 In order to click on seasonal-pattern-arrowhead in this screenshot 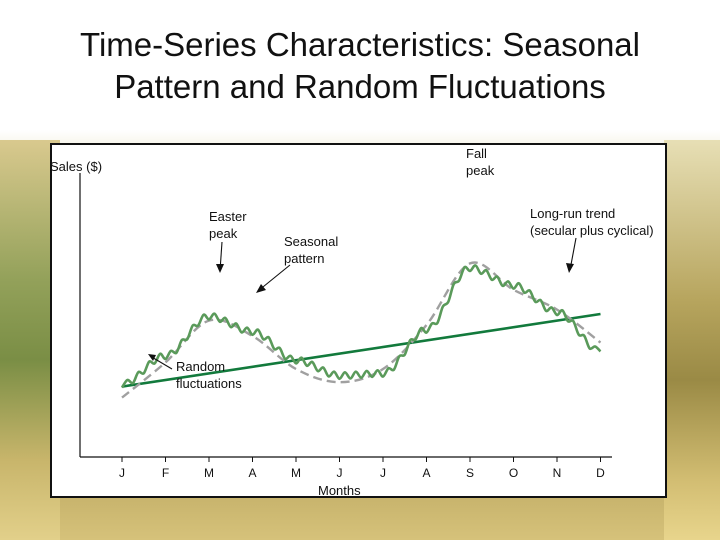, I will do `click(261, 288)`.